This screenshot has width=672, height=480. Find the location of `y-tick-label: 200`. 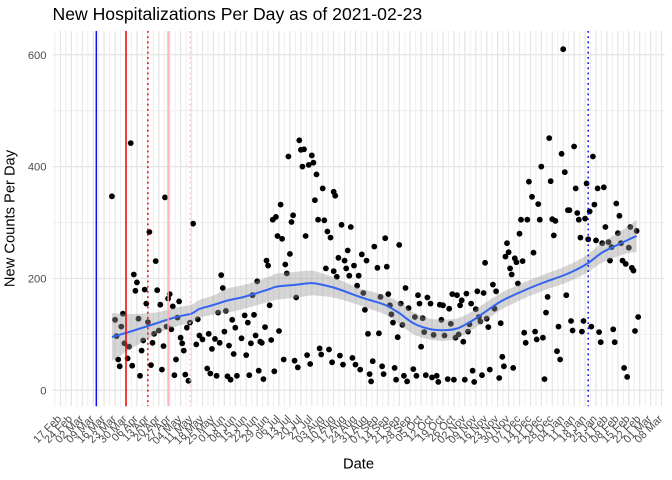

y-tick-label: 200 is located at coordinates (37, 279).